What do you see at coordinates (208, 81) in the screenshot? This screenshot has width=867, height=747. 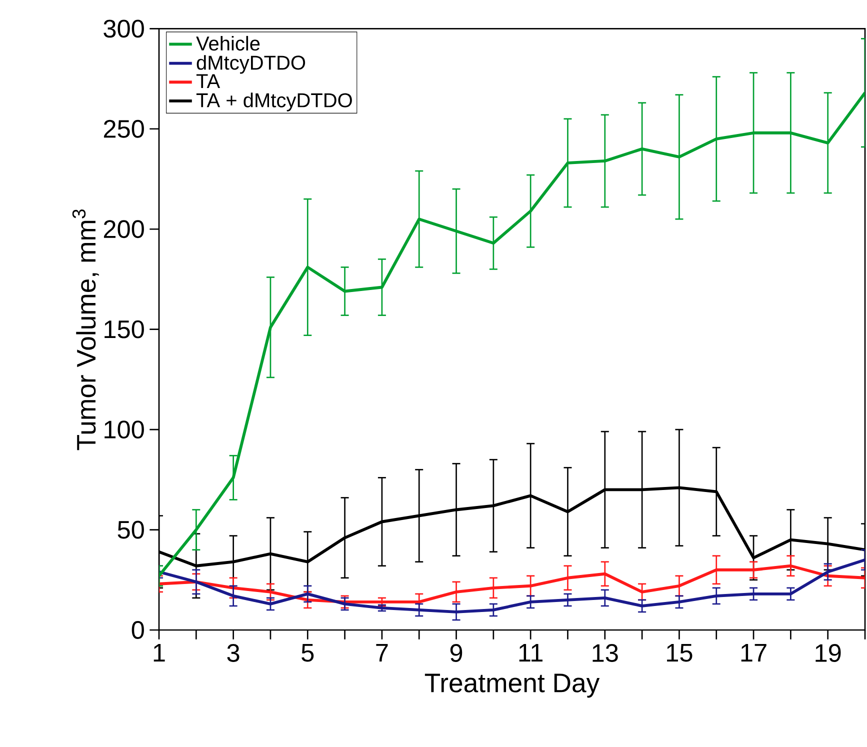 I see `legend-label: TA` at bounding box center [208, 81].